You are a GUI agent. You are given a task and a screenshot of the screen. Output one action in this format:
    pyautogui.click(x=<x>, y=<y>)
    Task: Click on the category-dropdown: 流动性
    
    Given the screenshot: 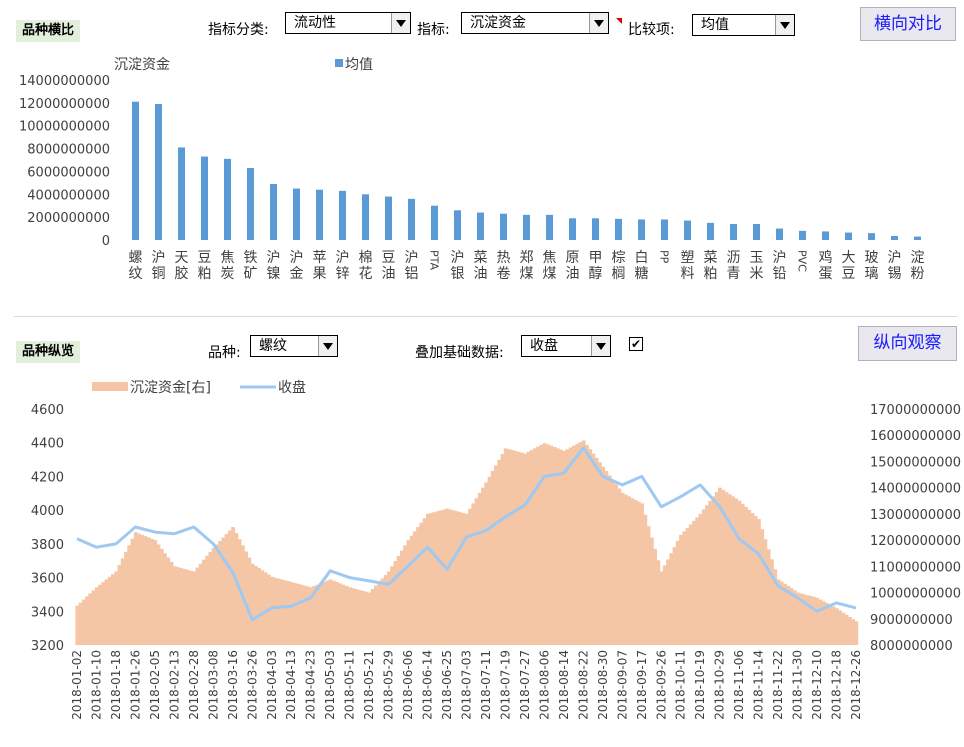 What is the action you would take?
    pyautogui.click(x=348, y=23)
    